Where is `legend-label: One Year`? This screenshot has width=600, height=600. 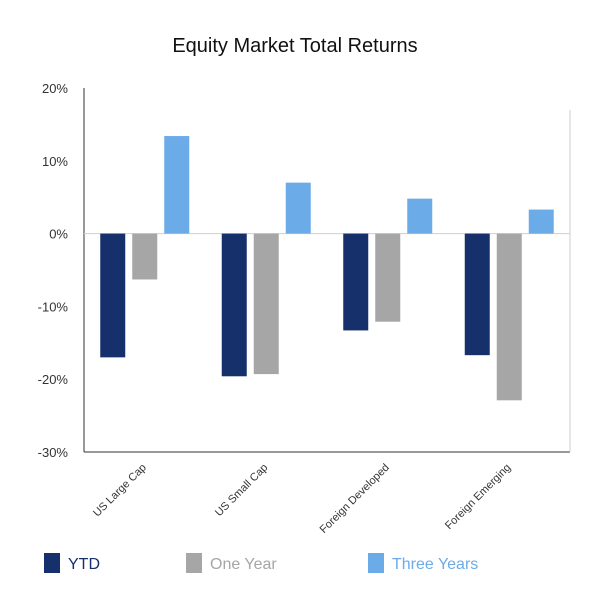
legend-label: One Year is located at coordinates (243, 564).